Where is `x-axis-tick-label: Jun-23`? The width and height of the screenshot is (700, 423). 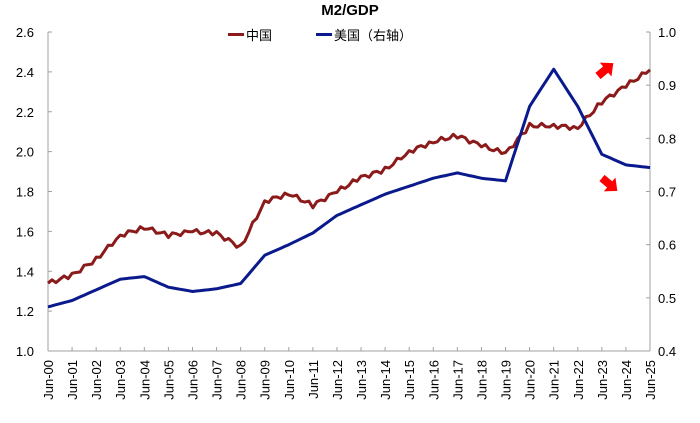
x-axis-tick-label: Jun-23 is located at coordinates (602, 380).